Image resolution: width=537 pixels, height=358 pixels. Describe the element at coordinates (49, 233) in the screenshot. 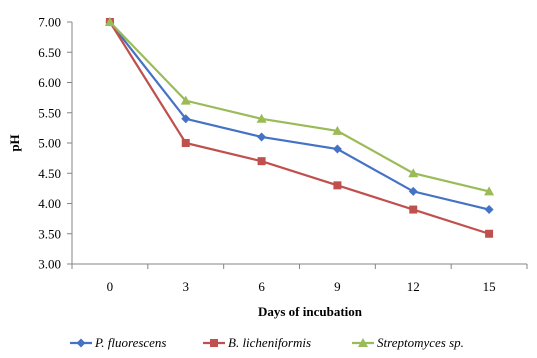

I see `y-tick-label: 3.50` at that location.